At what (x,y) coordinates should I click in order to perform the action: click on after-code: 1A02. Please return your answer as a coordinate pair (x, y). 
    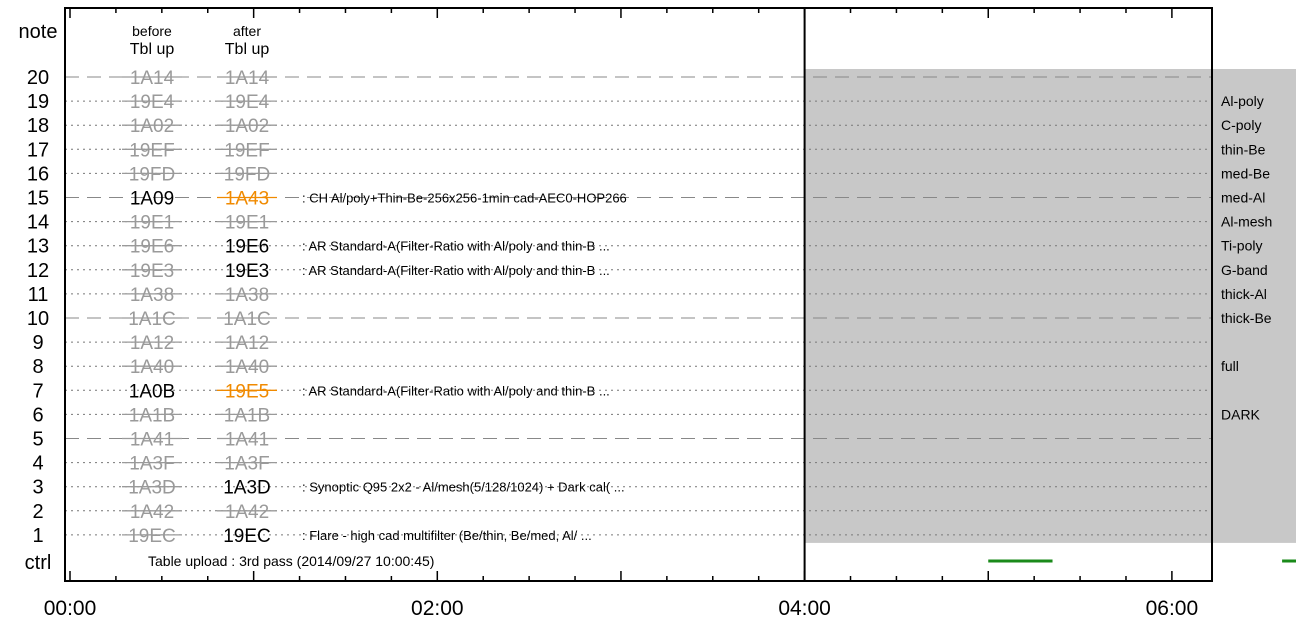
    Looking at the image, I should click on (247, 126).